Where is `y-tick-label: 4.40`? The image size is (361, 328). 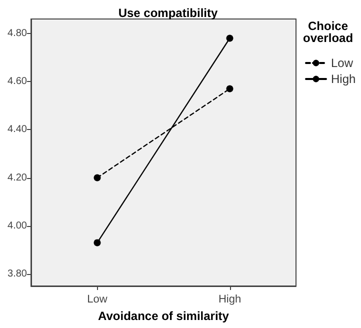
y-tick-label: 4.40 is located at coordinates (18, 130).